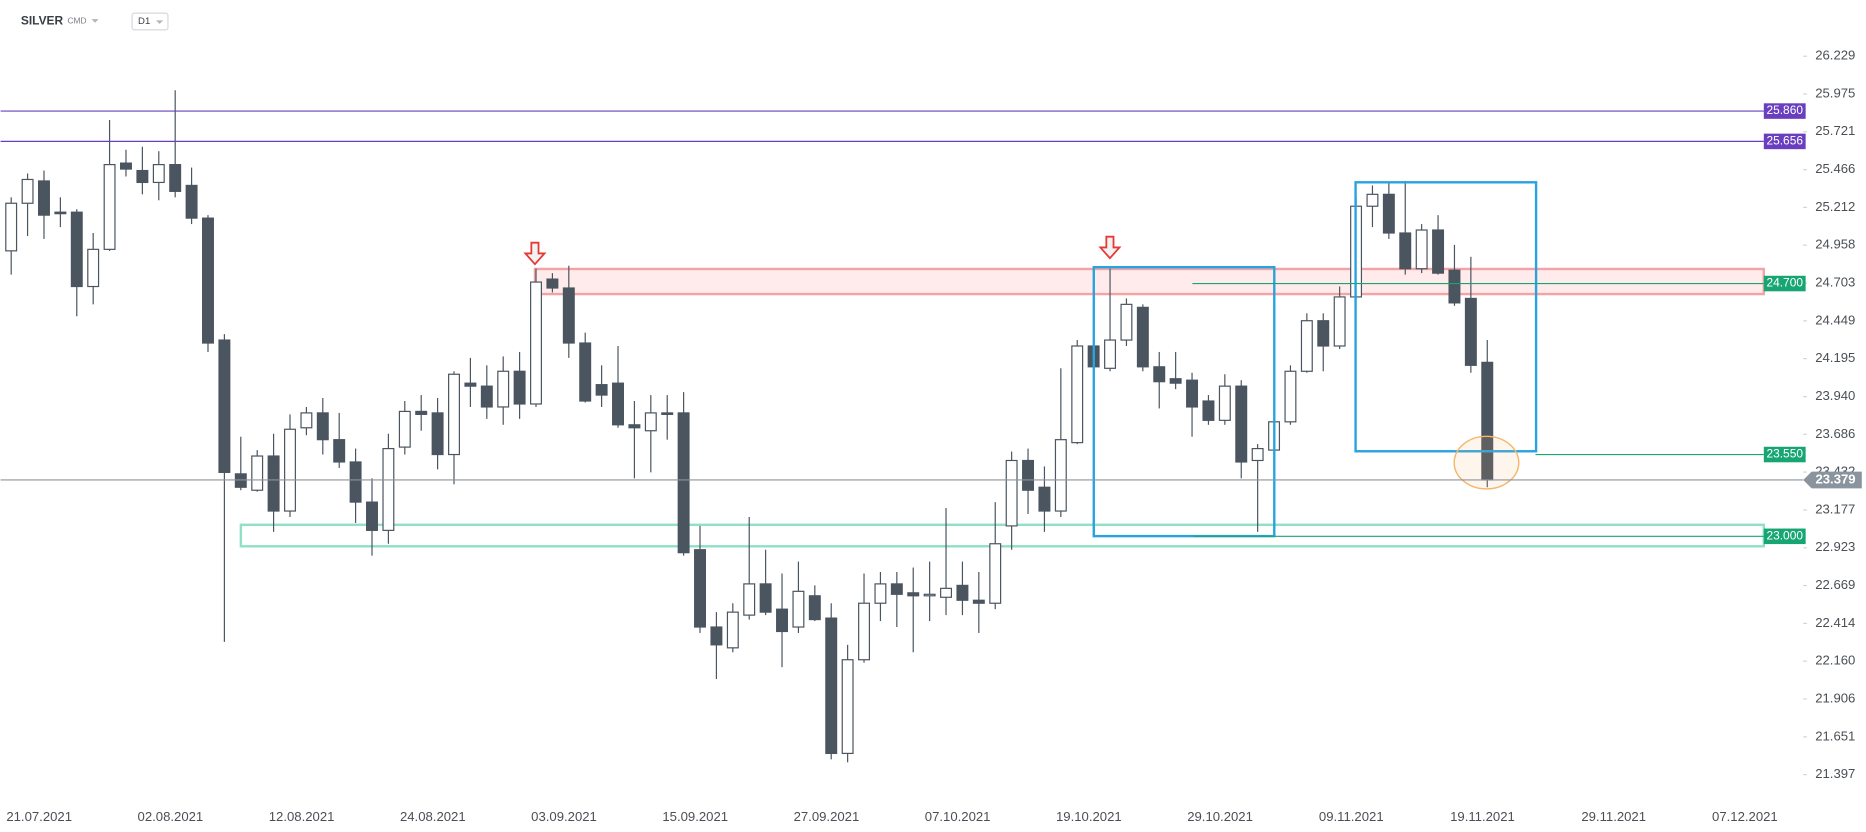  What do you see at coordinates (1002, 535) in the screenshot?
I see `support-zone` at bounding box center [1002, 535].